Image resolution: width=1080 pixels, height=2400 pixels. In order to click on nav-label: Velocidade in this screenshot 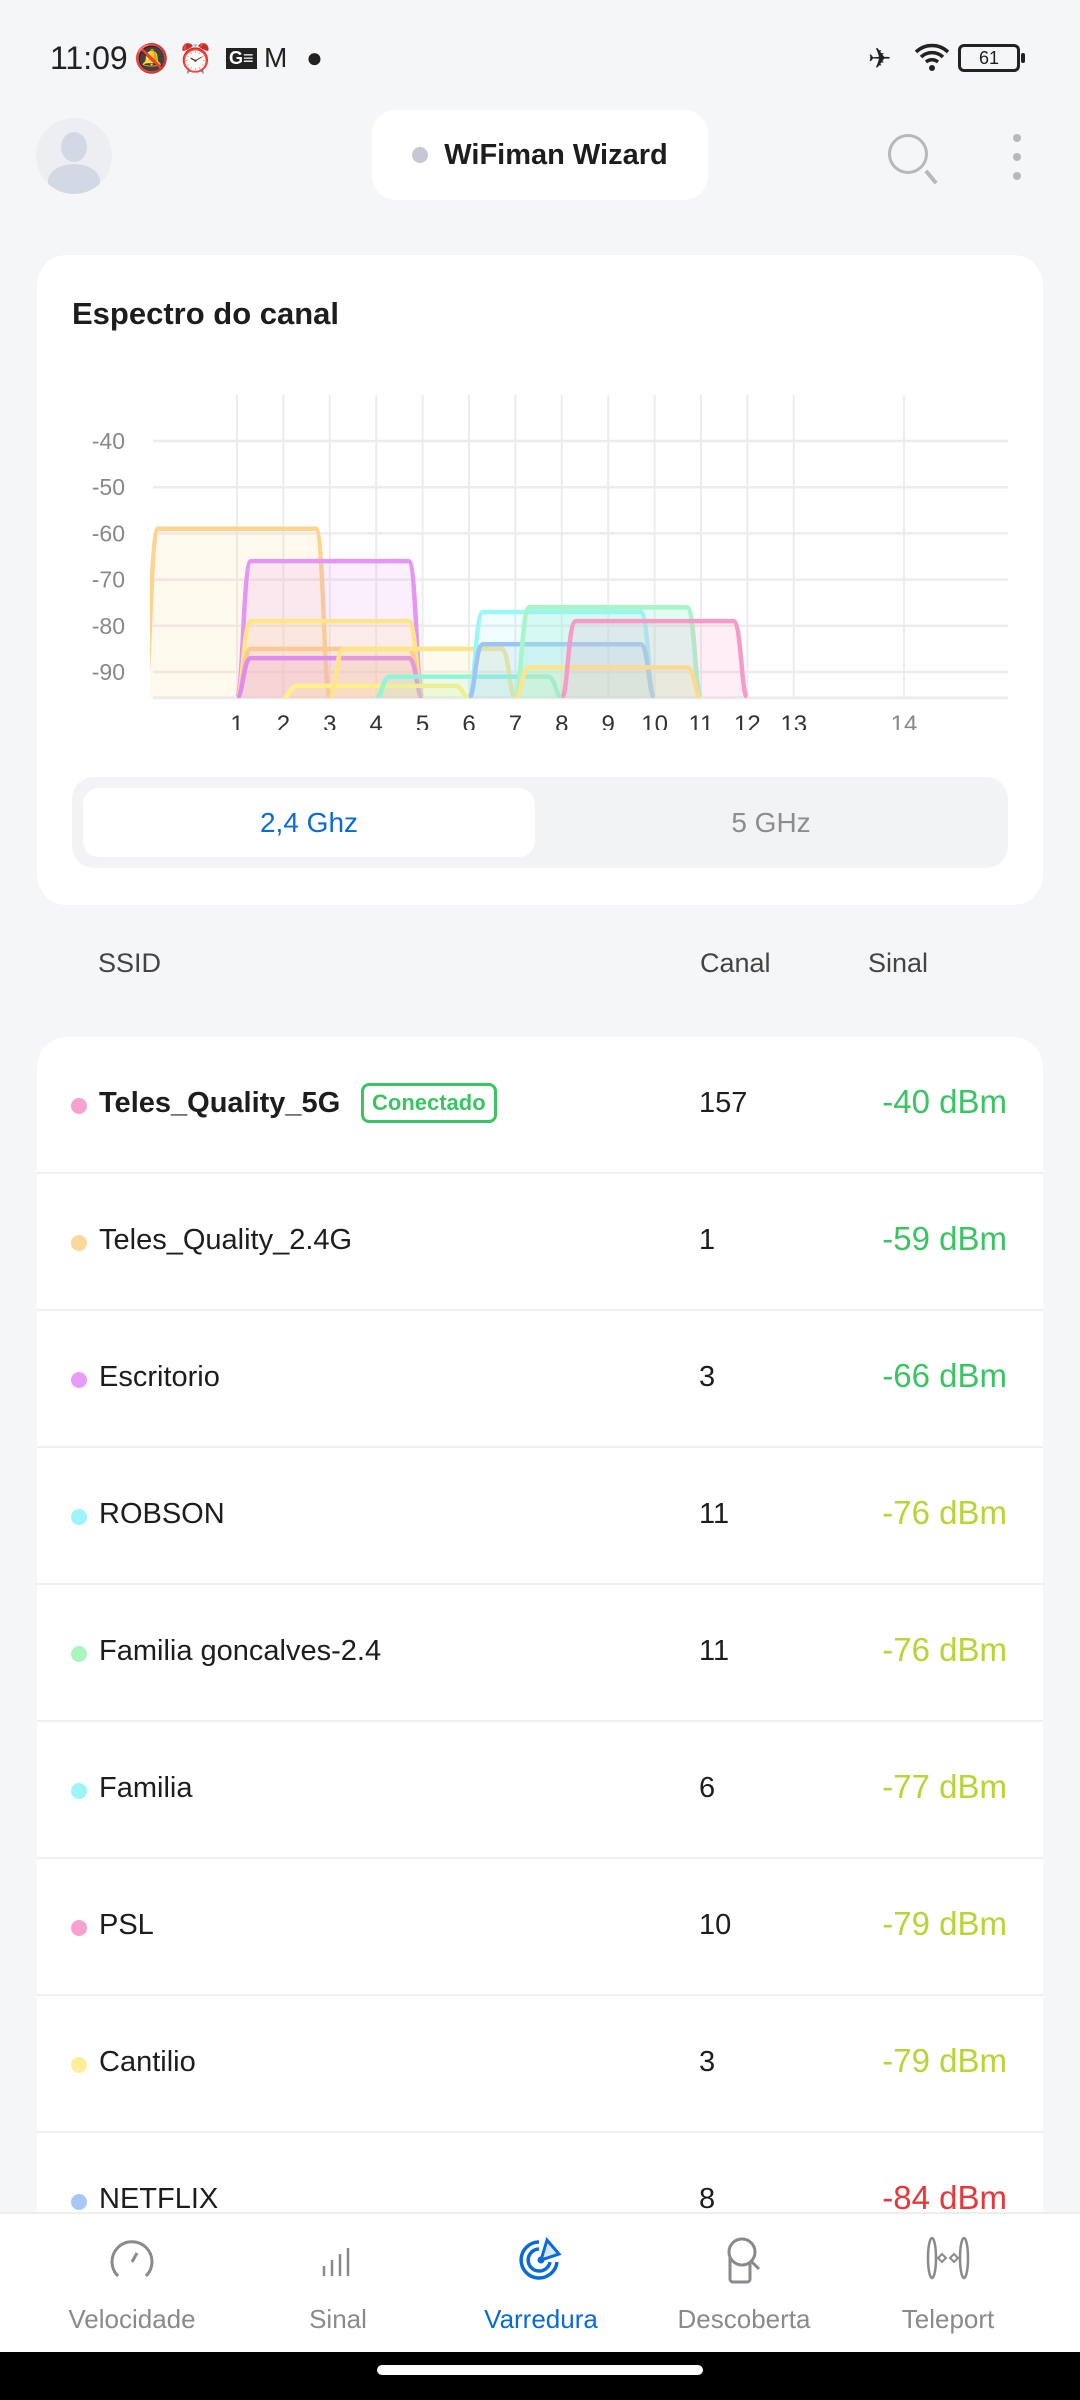, I will do `click(132, 2319)`.